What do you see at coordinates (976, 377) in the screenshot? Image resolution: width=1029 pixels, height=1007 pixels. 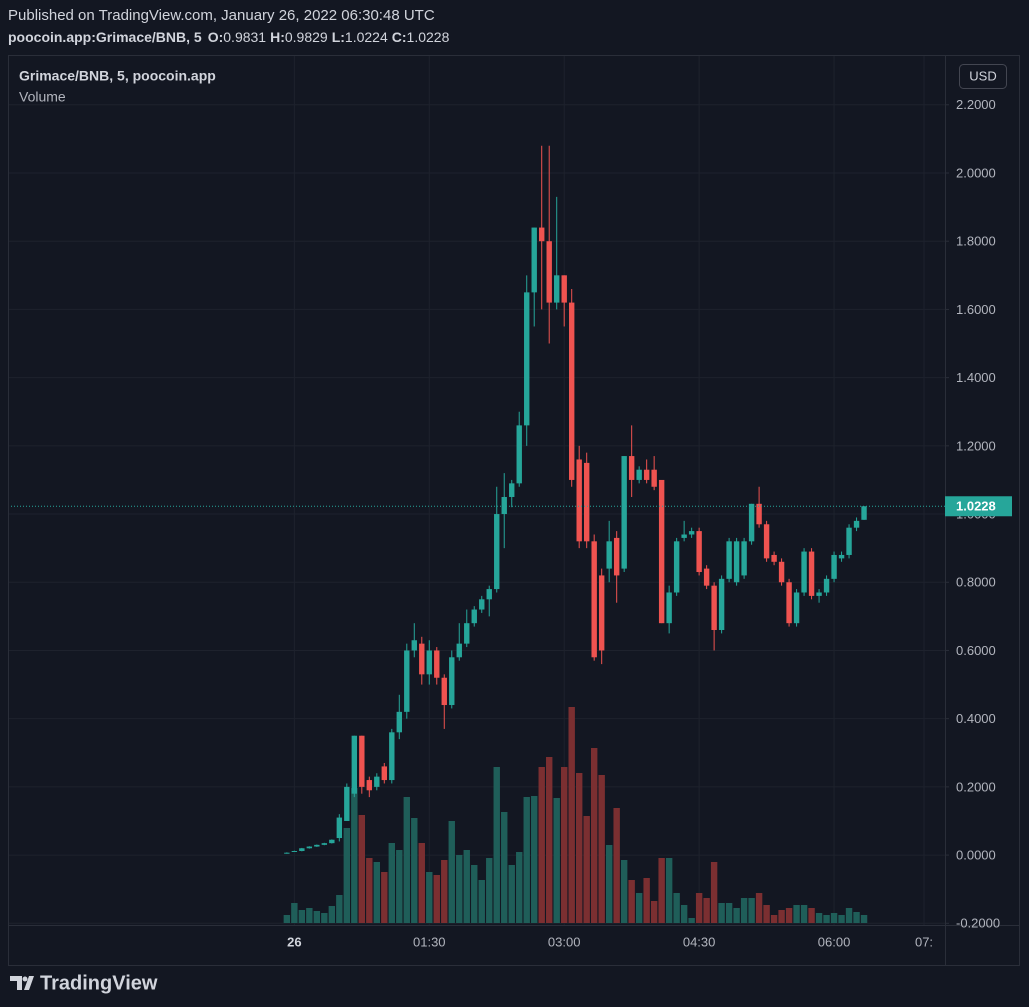 I see `y-tick-label: 1.4000` at bounding box center [976, 377].